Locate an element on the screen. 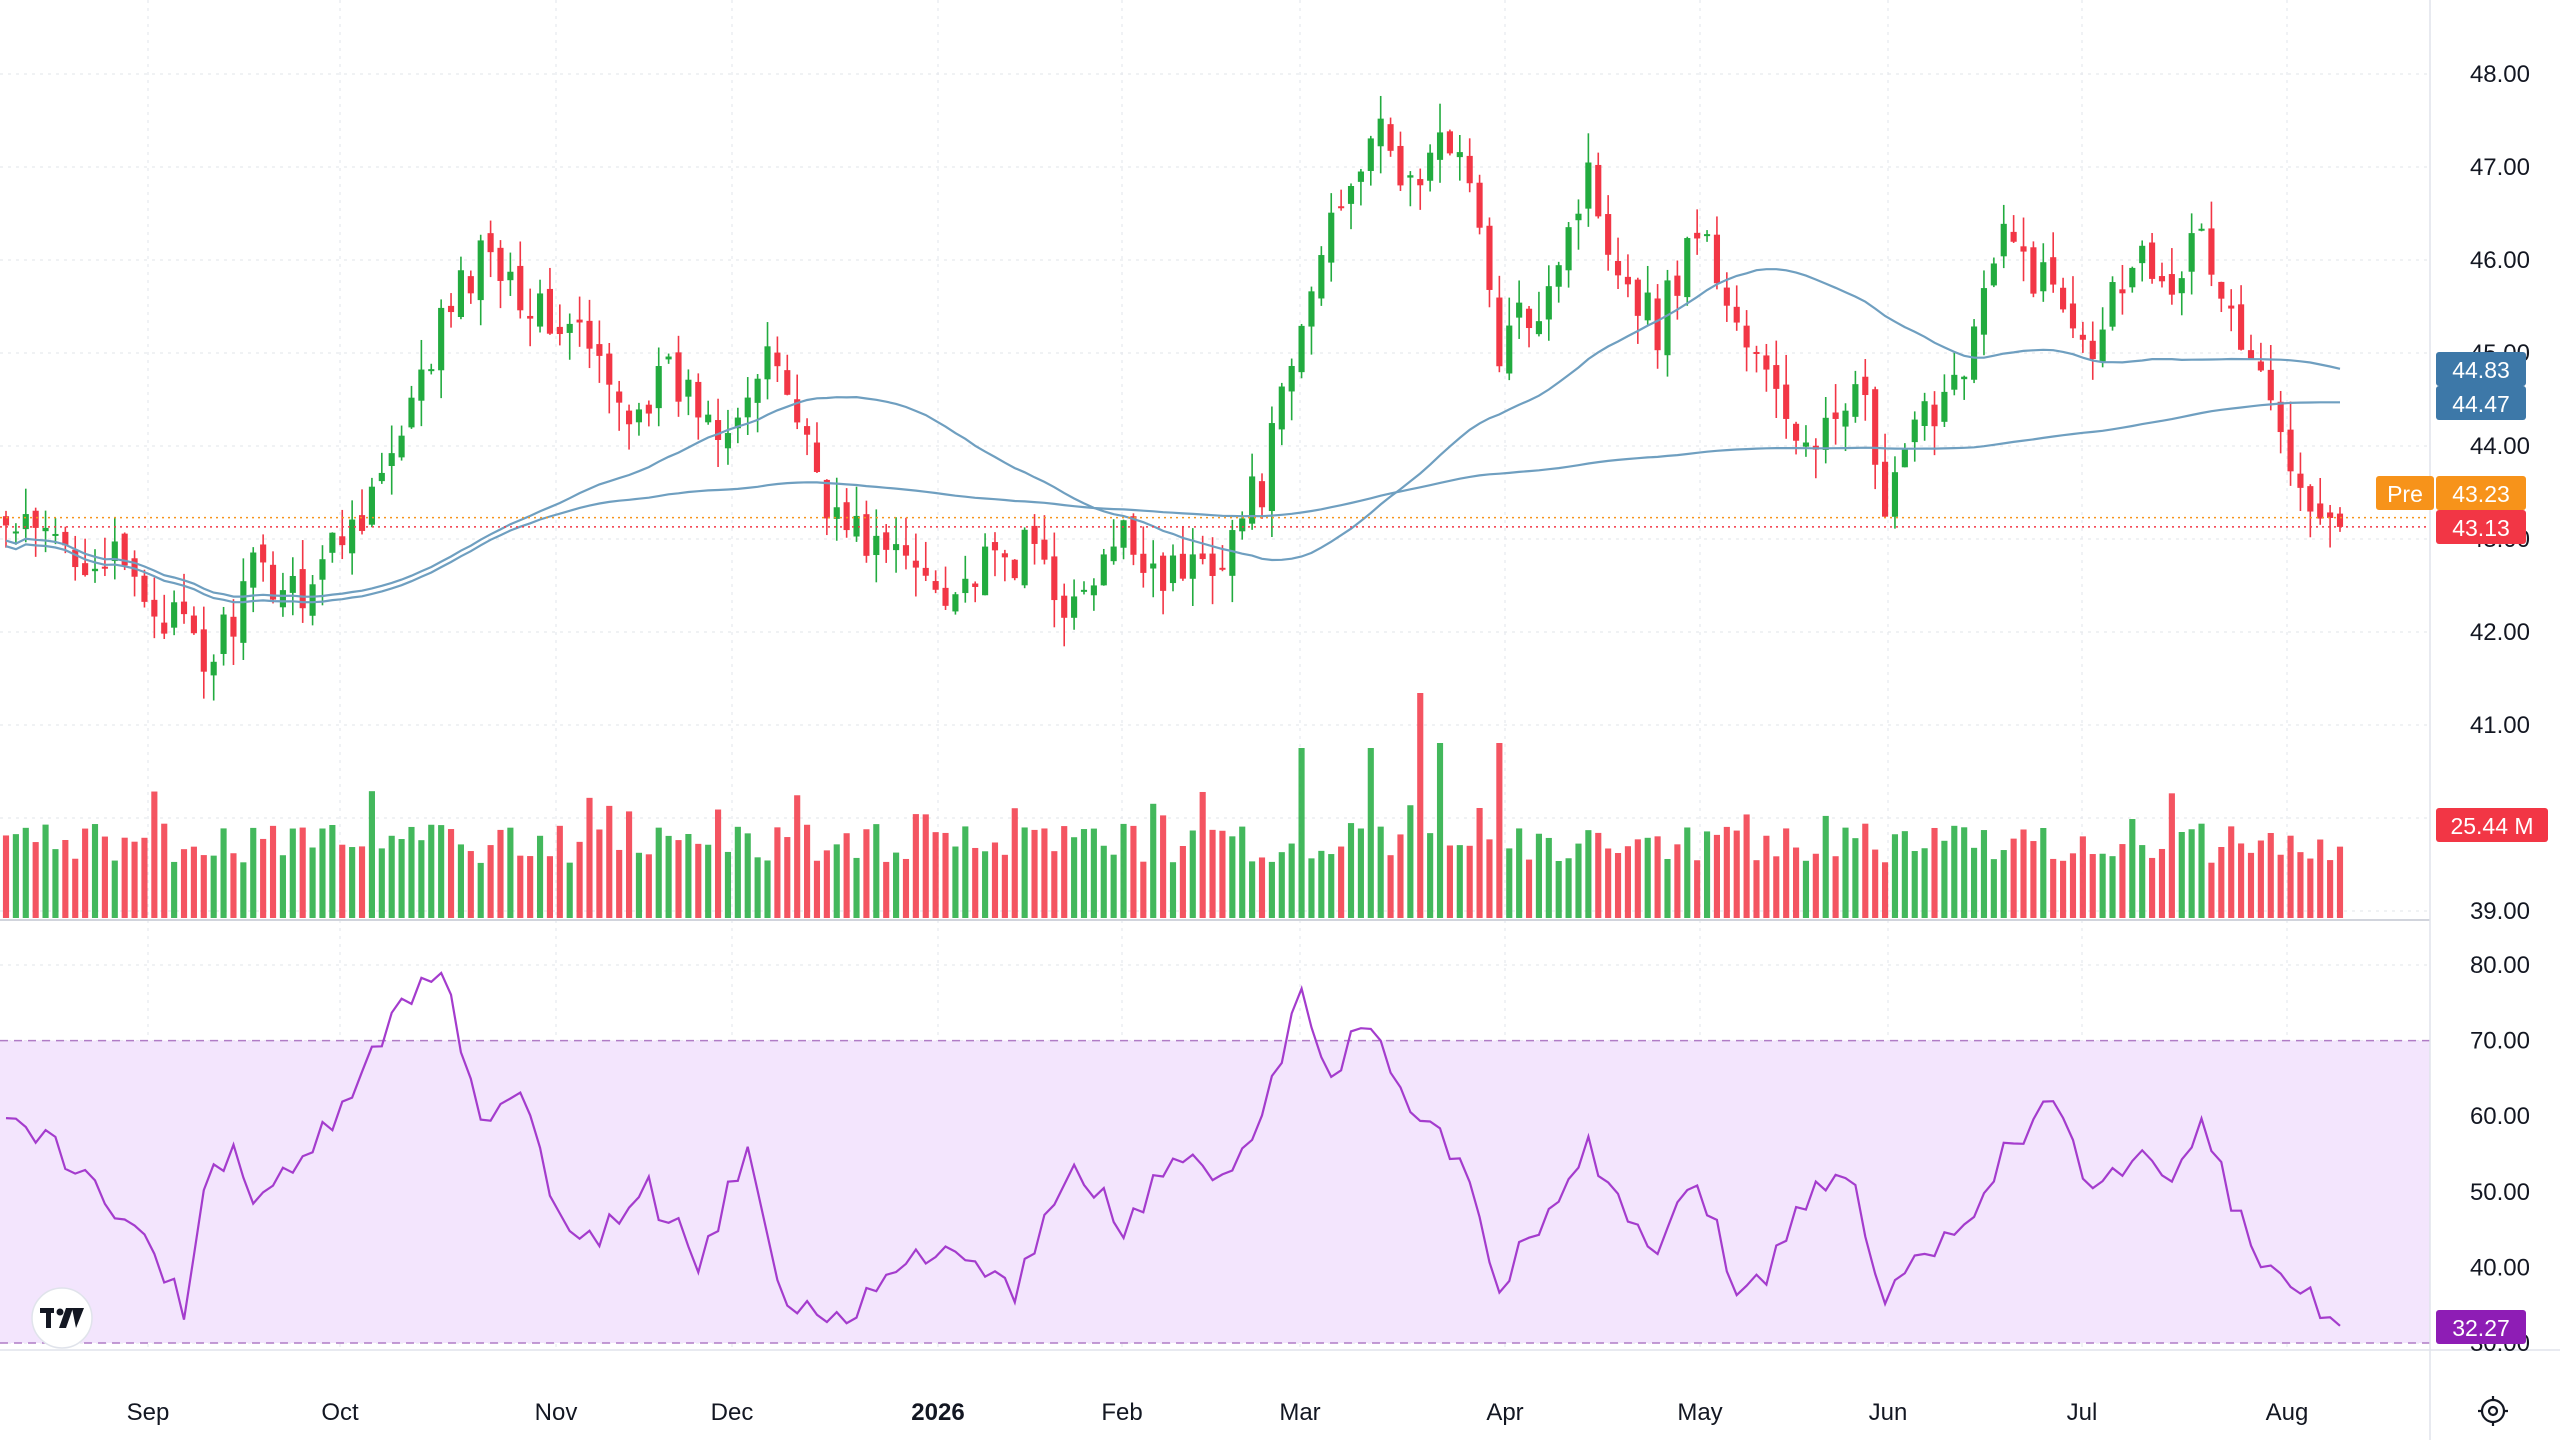 This screenshot has width=2560, height=1440. time-axis-ticks: Sep Oct Nov Dec 2026 Feb Mar Apr May Jun Jul Aug is located at coordinates (1218, 1412).